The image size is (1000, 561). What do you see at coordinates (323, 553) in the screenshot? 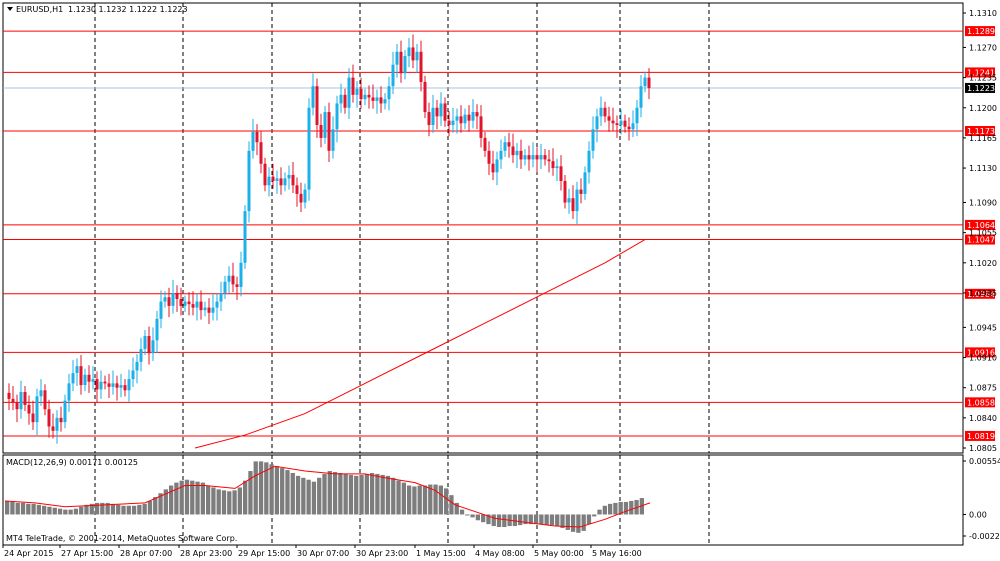
I see `time-tick-label: 30 Apr 07:00` at bounding box center [323, 553].